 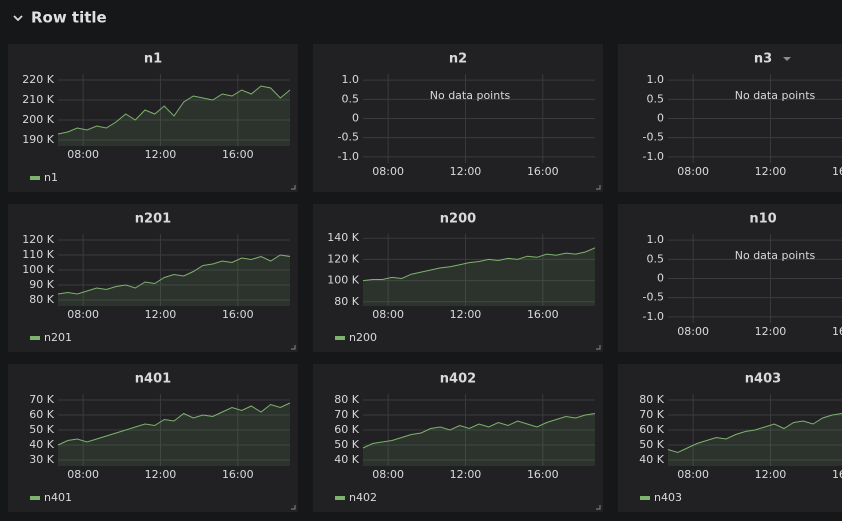 What do you see at coordinates (38, 254) in the screenshot?
I see `y-tick-label: 110 K` at bounding box center [38, 254].